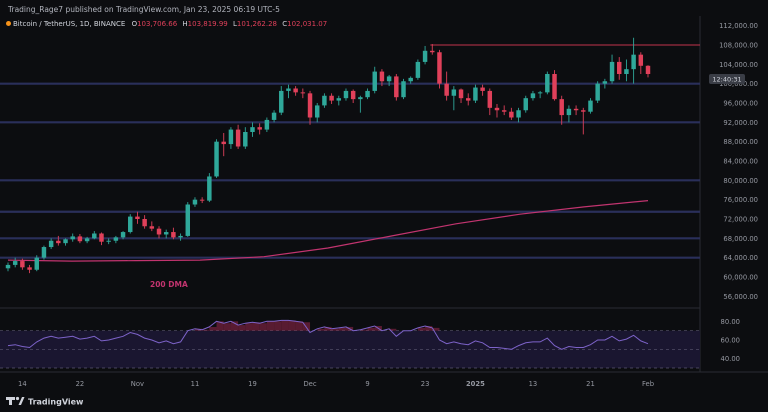  I want to click on rsi-pane: 80.00 60.00 40.00, so click(370, 343).